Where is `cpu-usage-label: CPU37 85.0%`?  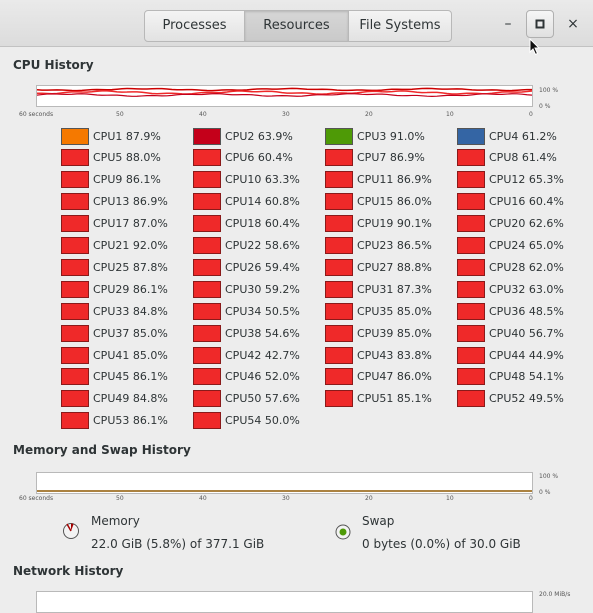
cpu-usage-label: CPU37 85.0% is located at coordinates (130, 333).